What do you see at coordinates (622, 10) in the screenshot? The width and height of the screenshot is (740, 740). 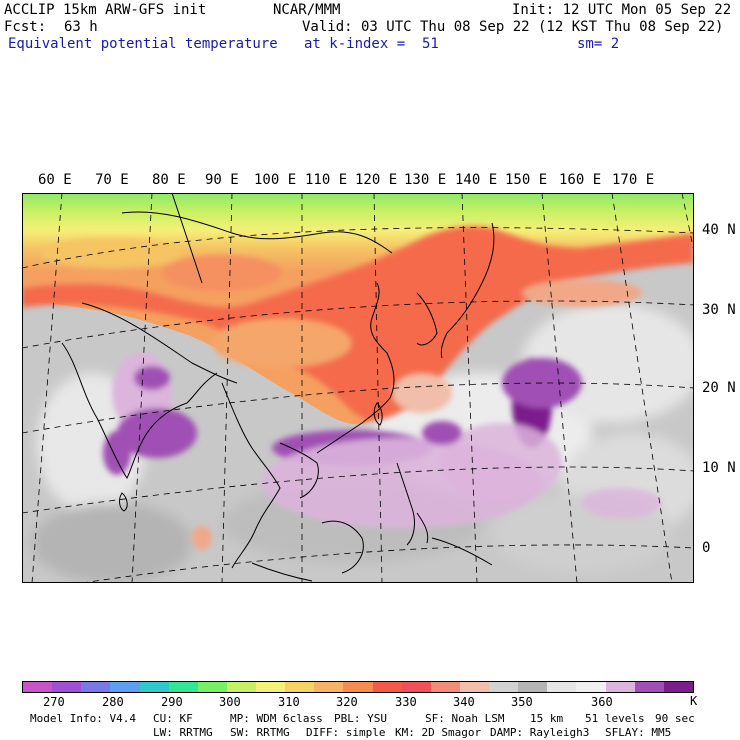 I see `init-time: Init: 12 UTC Mon 05 Sep 22` at bounding box center [622, 10].